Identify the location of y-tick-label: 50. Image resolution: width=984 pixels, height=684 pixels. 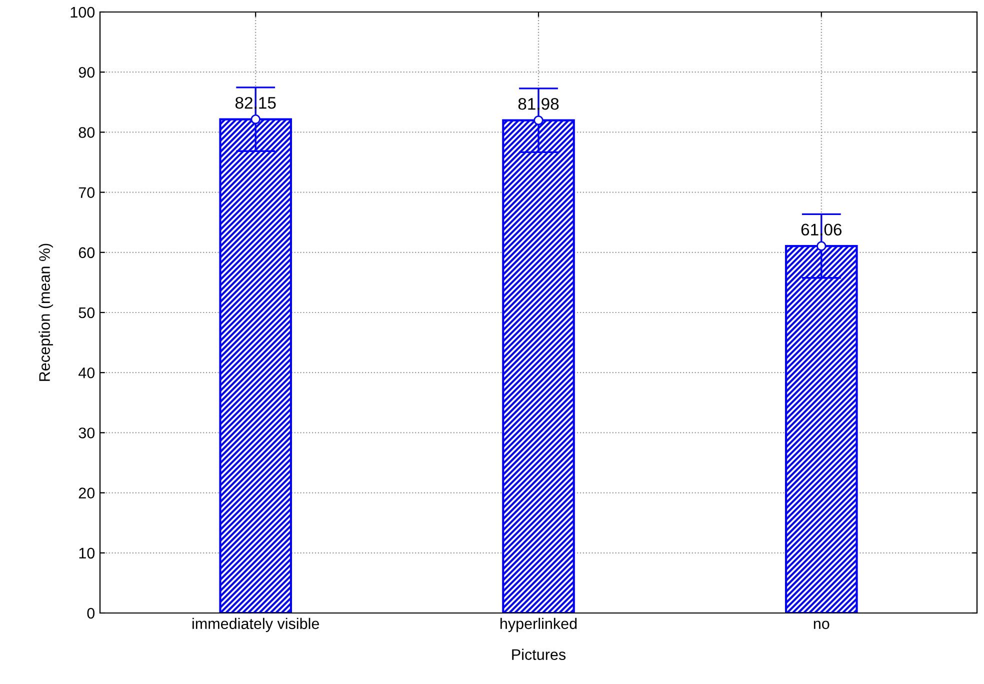
(86, 312).